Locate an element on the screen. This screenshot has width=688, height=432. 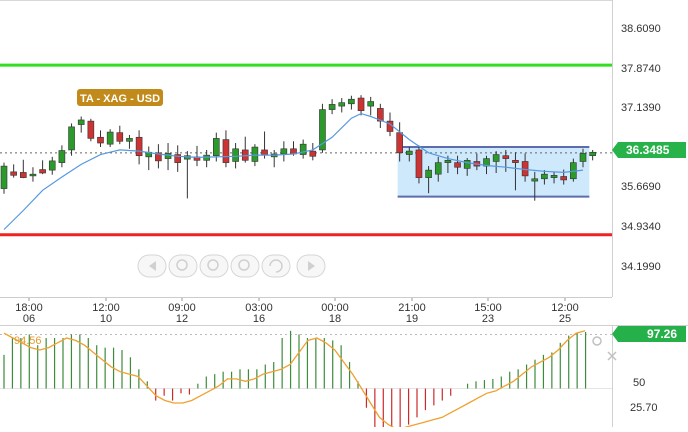
date-day: 25 is located at coordinates (565, 319).